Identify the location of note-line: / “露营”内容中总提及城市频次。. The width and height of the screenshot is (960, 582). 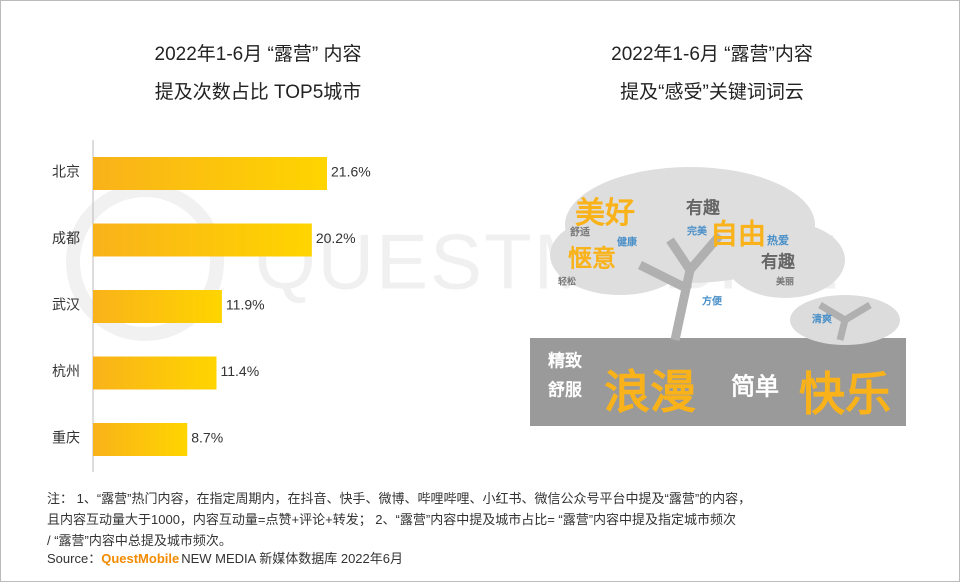
(139, 540).